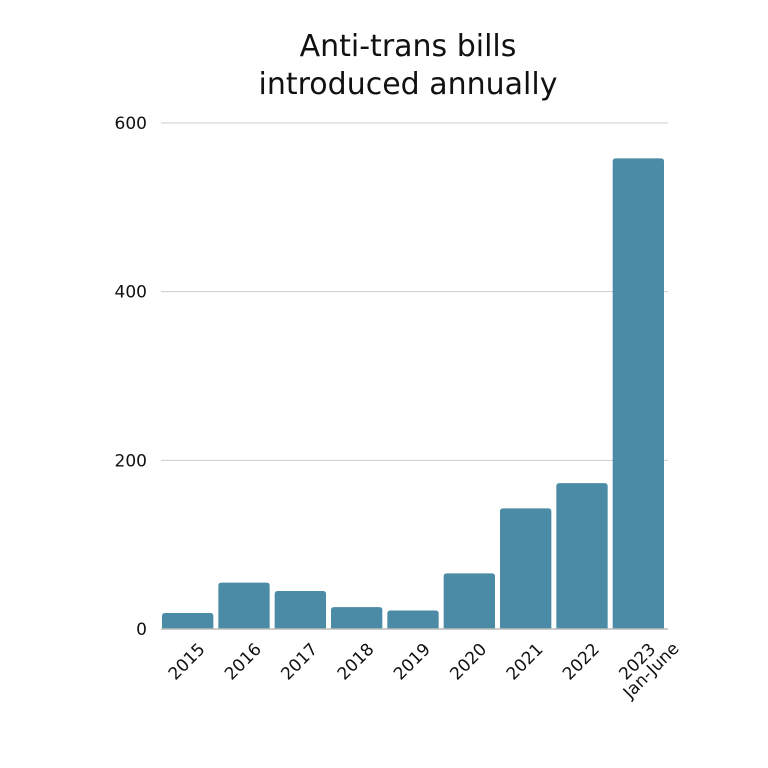  What do you see at coordinates (582, 556) in the screenshot?
I see `bar-2022` at bounding box center [582, 556].